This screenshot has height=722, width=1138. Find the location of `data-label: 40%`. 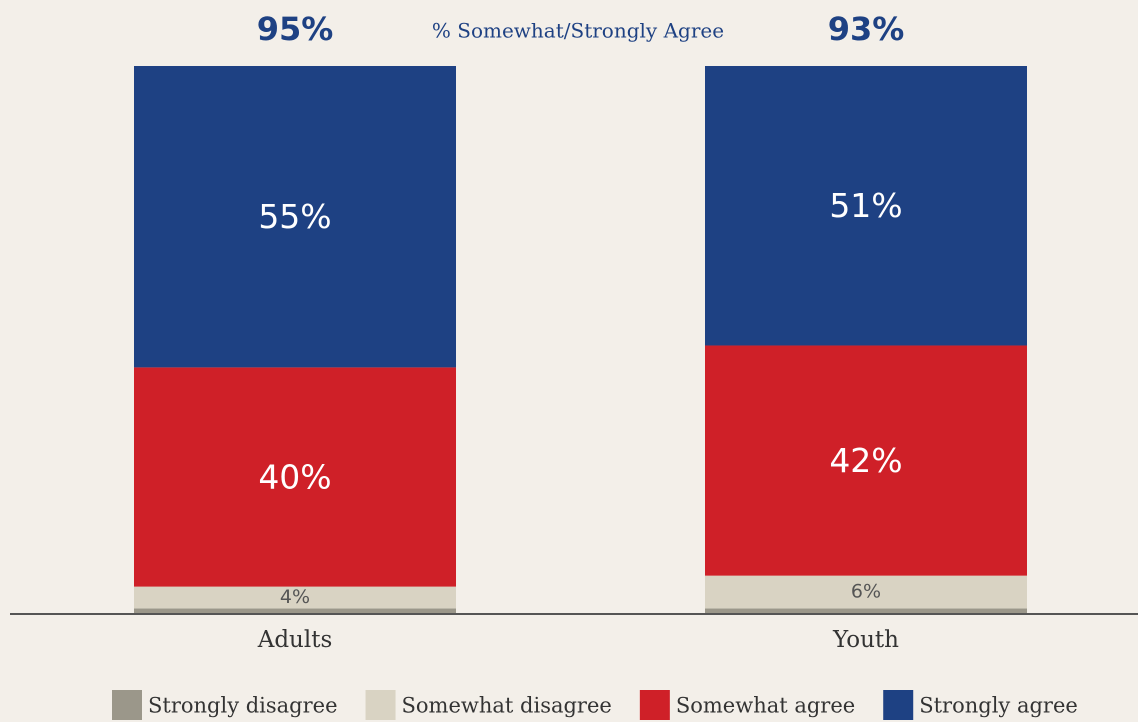

data-label: 40% is located at coordinates (294, 477).